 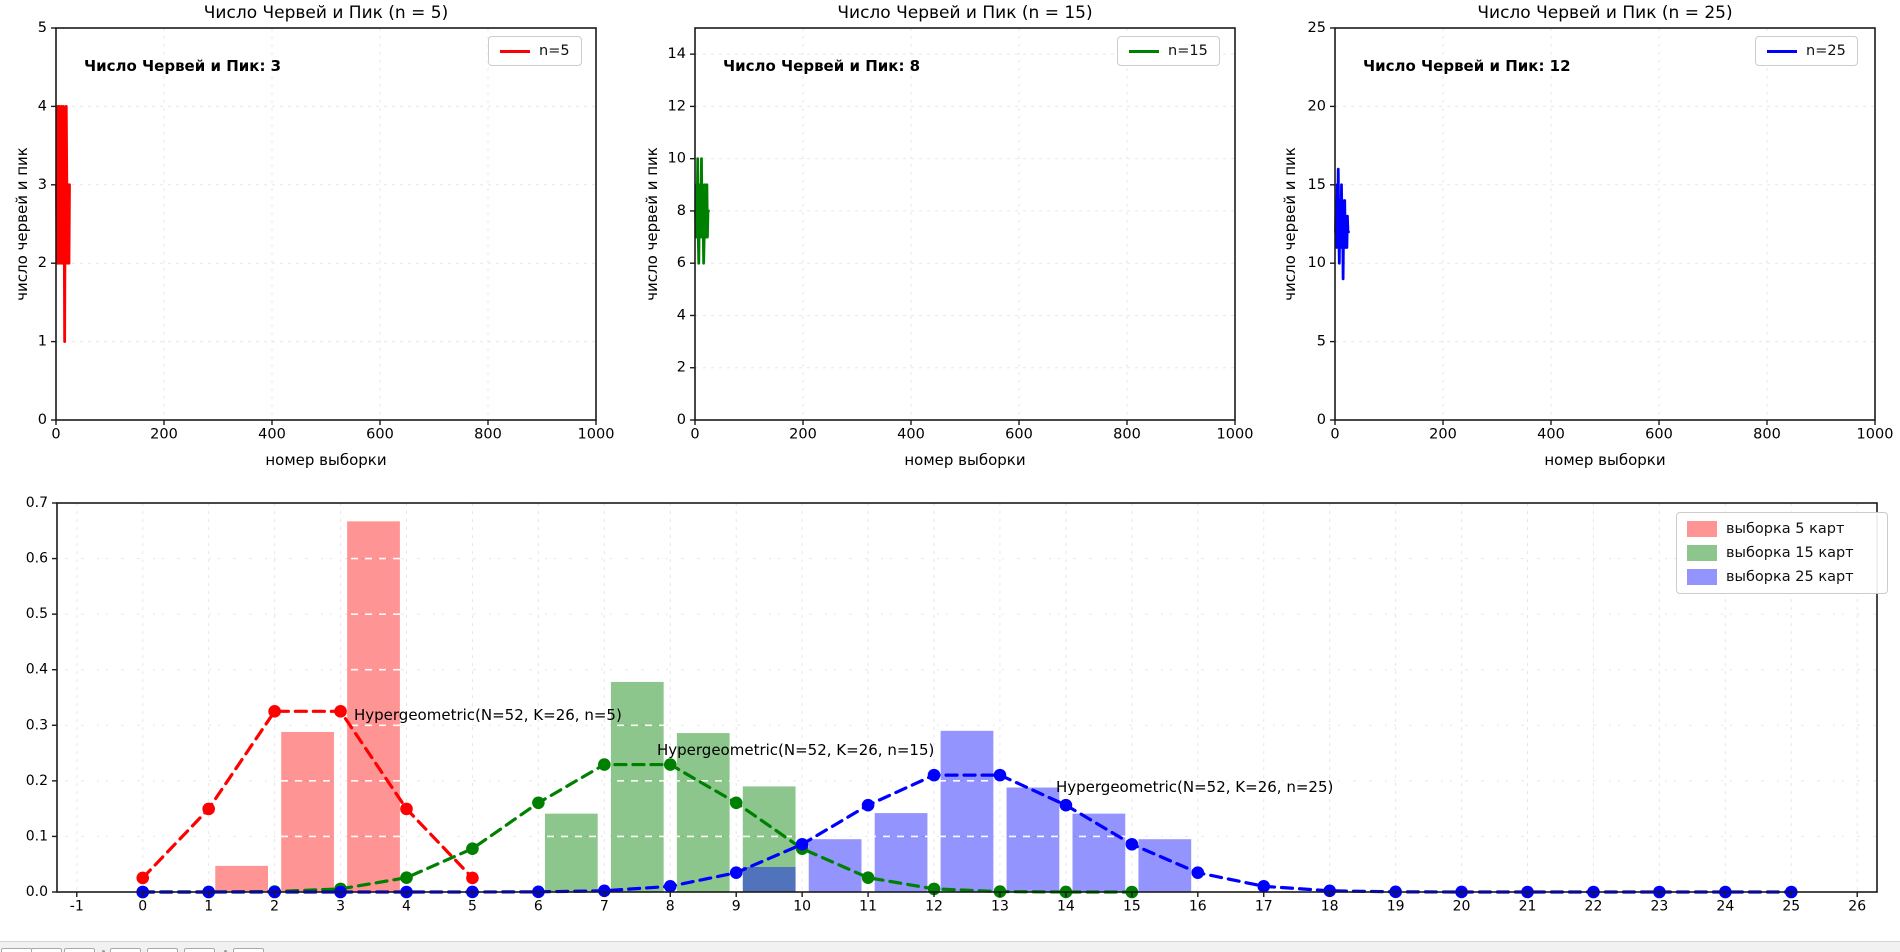 I want to click on svg-text: 0.6, so click(x=37, y=559).